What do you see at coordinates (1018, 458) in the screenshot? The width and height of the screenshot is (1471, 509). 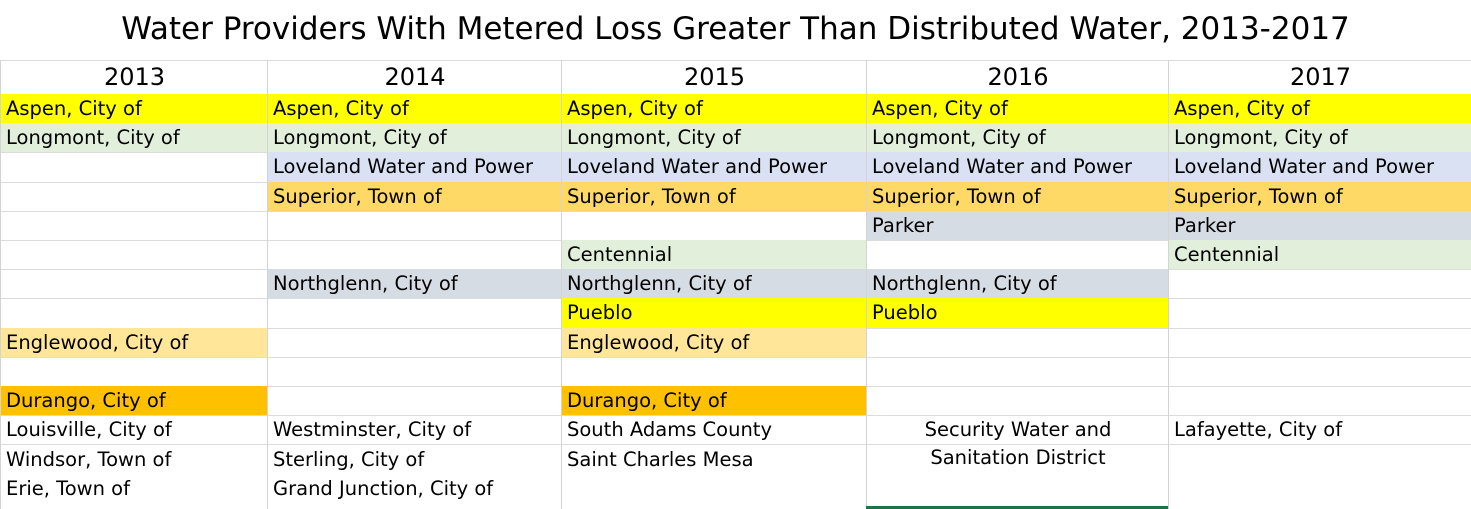 I see `provider-cell: Sanitation District` at bounding box center [1018, 458].